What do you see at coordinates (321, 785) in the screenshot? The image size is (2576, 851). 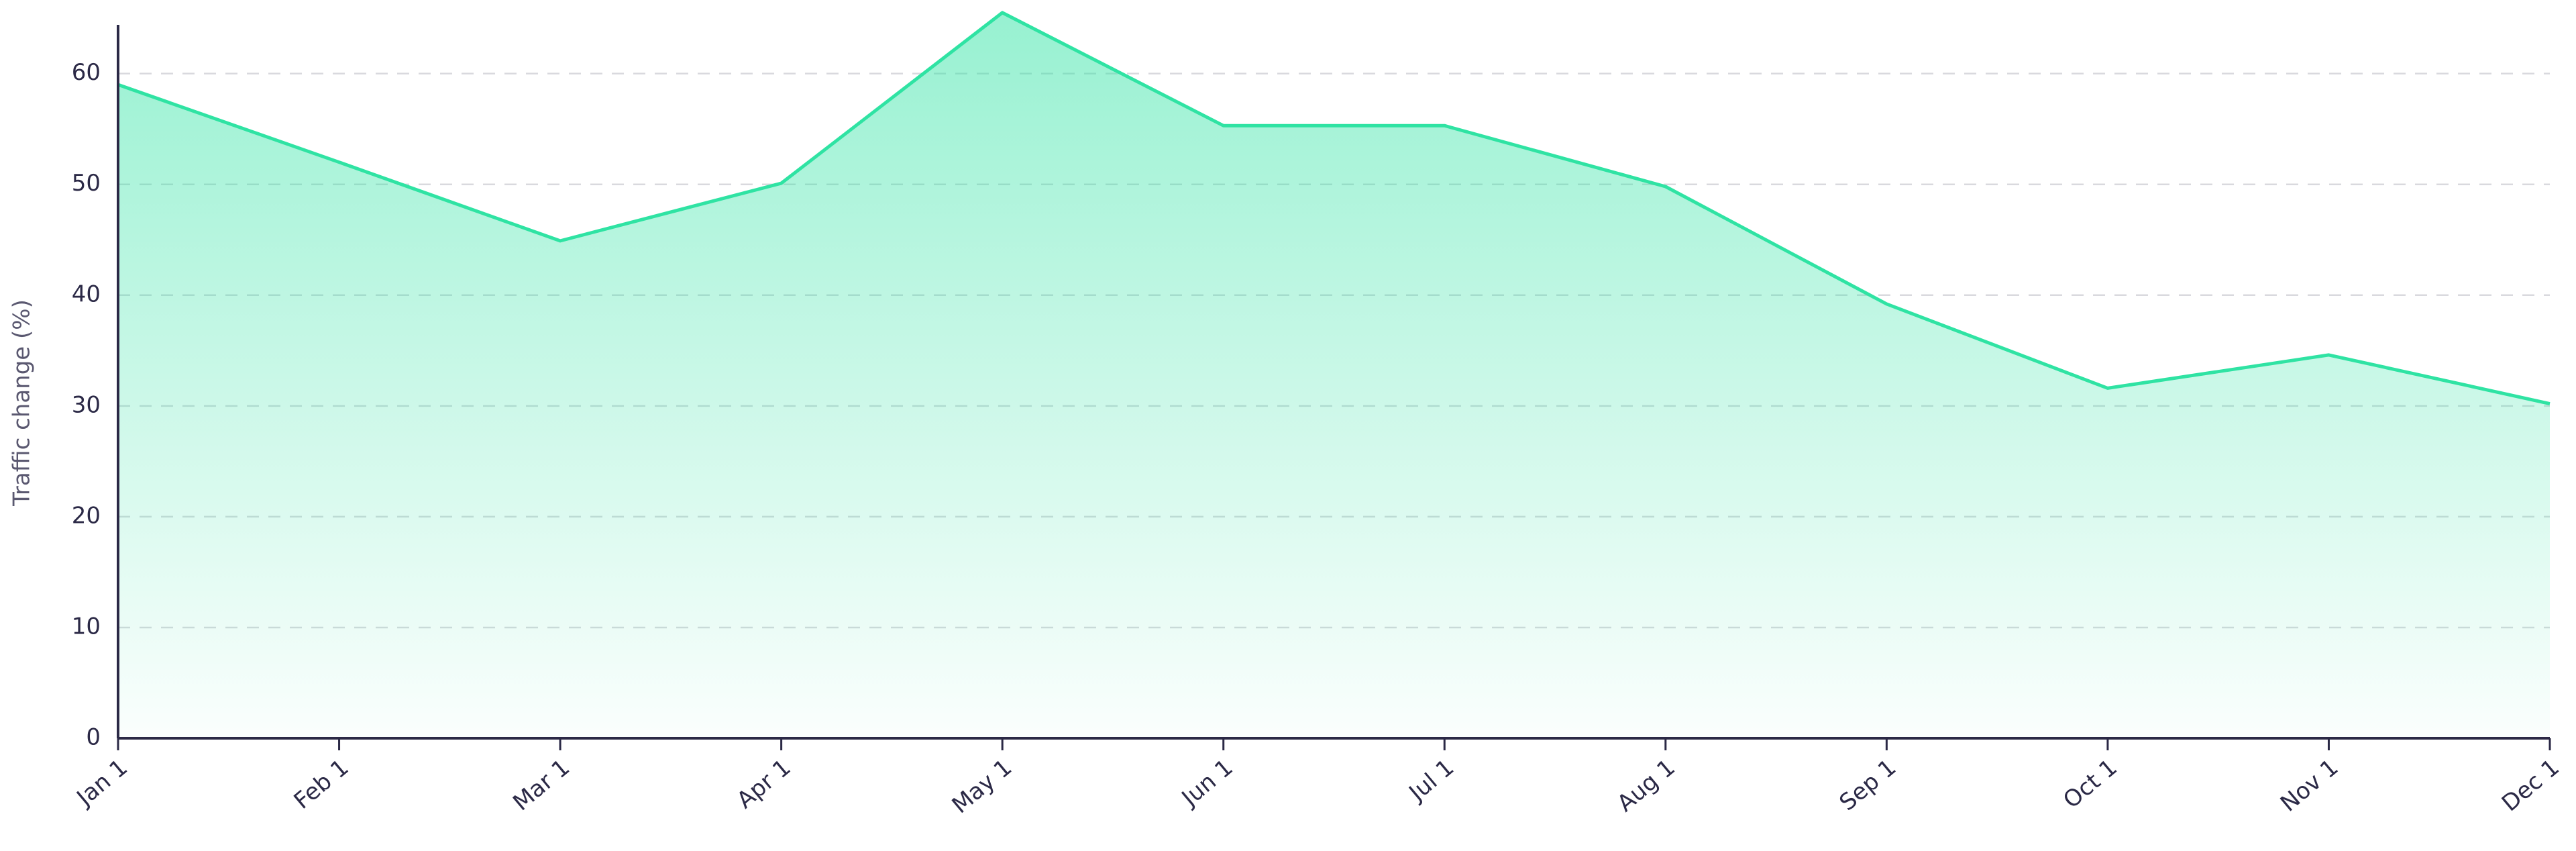 I see `x-tick-label: Feb 1` at bounding box center [321, 785].